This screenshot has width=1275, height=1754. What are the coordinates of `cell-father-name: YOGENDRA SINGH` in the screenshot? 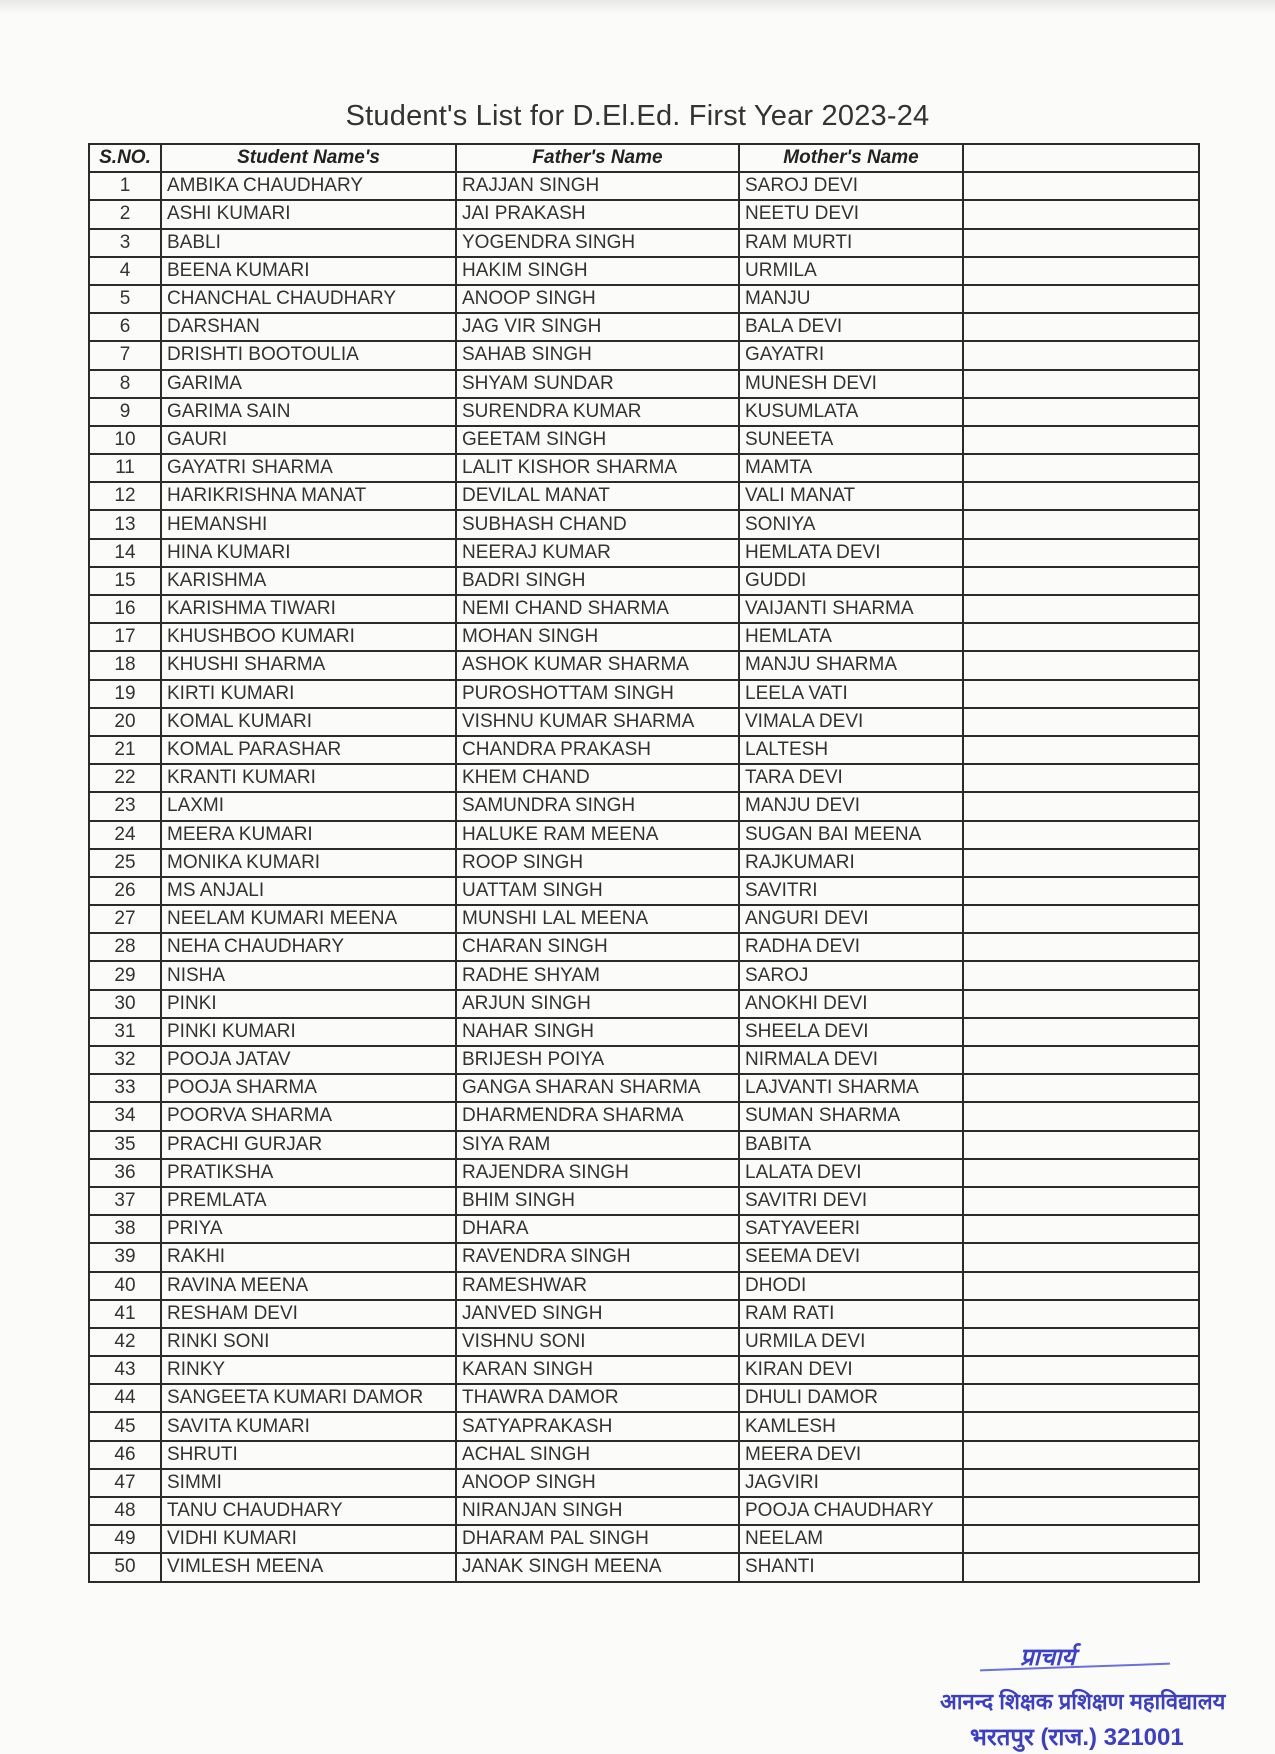 It's located at (597, 242).